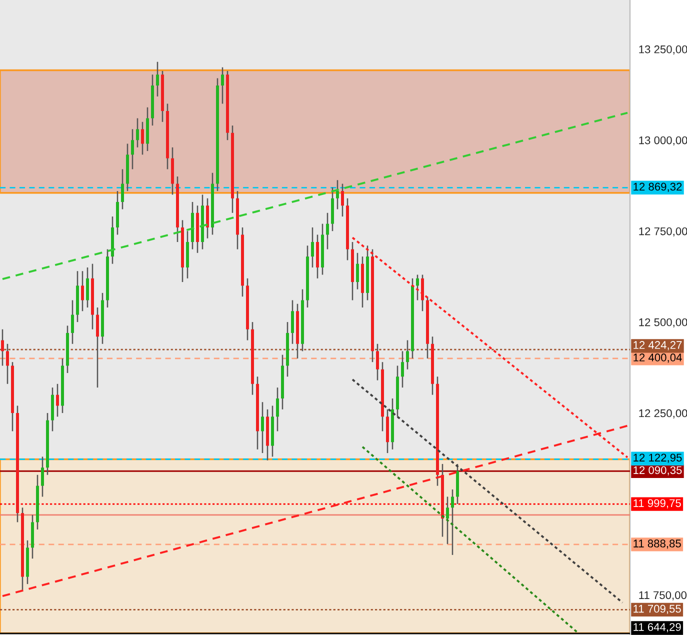 The height and width of the screenshot is (635, 687). I want to click on ref-line-label: 11 709,55, so click(657, 609).